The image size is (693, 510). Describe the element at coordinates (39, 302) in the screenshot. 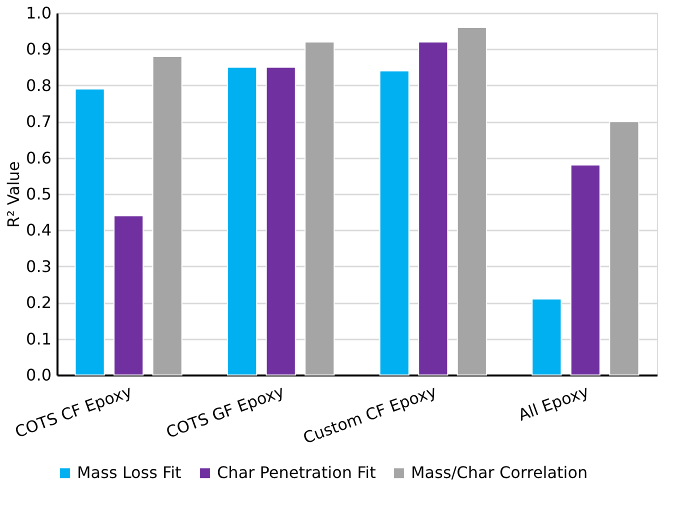

I see `y-tick-label: 0.2` at that location.